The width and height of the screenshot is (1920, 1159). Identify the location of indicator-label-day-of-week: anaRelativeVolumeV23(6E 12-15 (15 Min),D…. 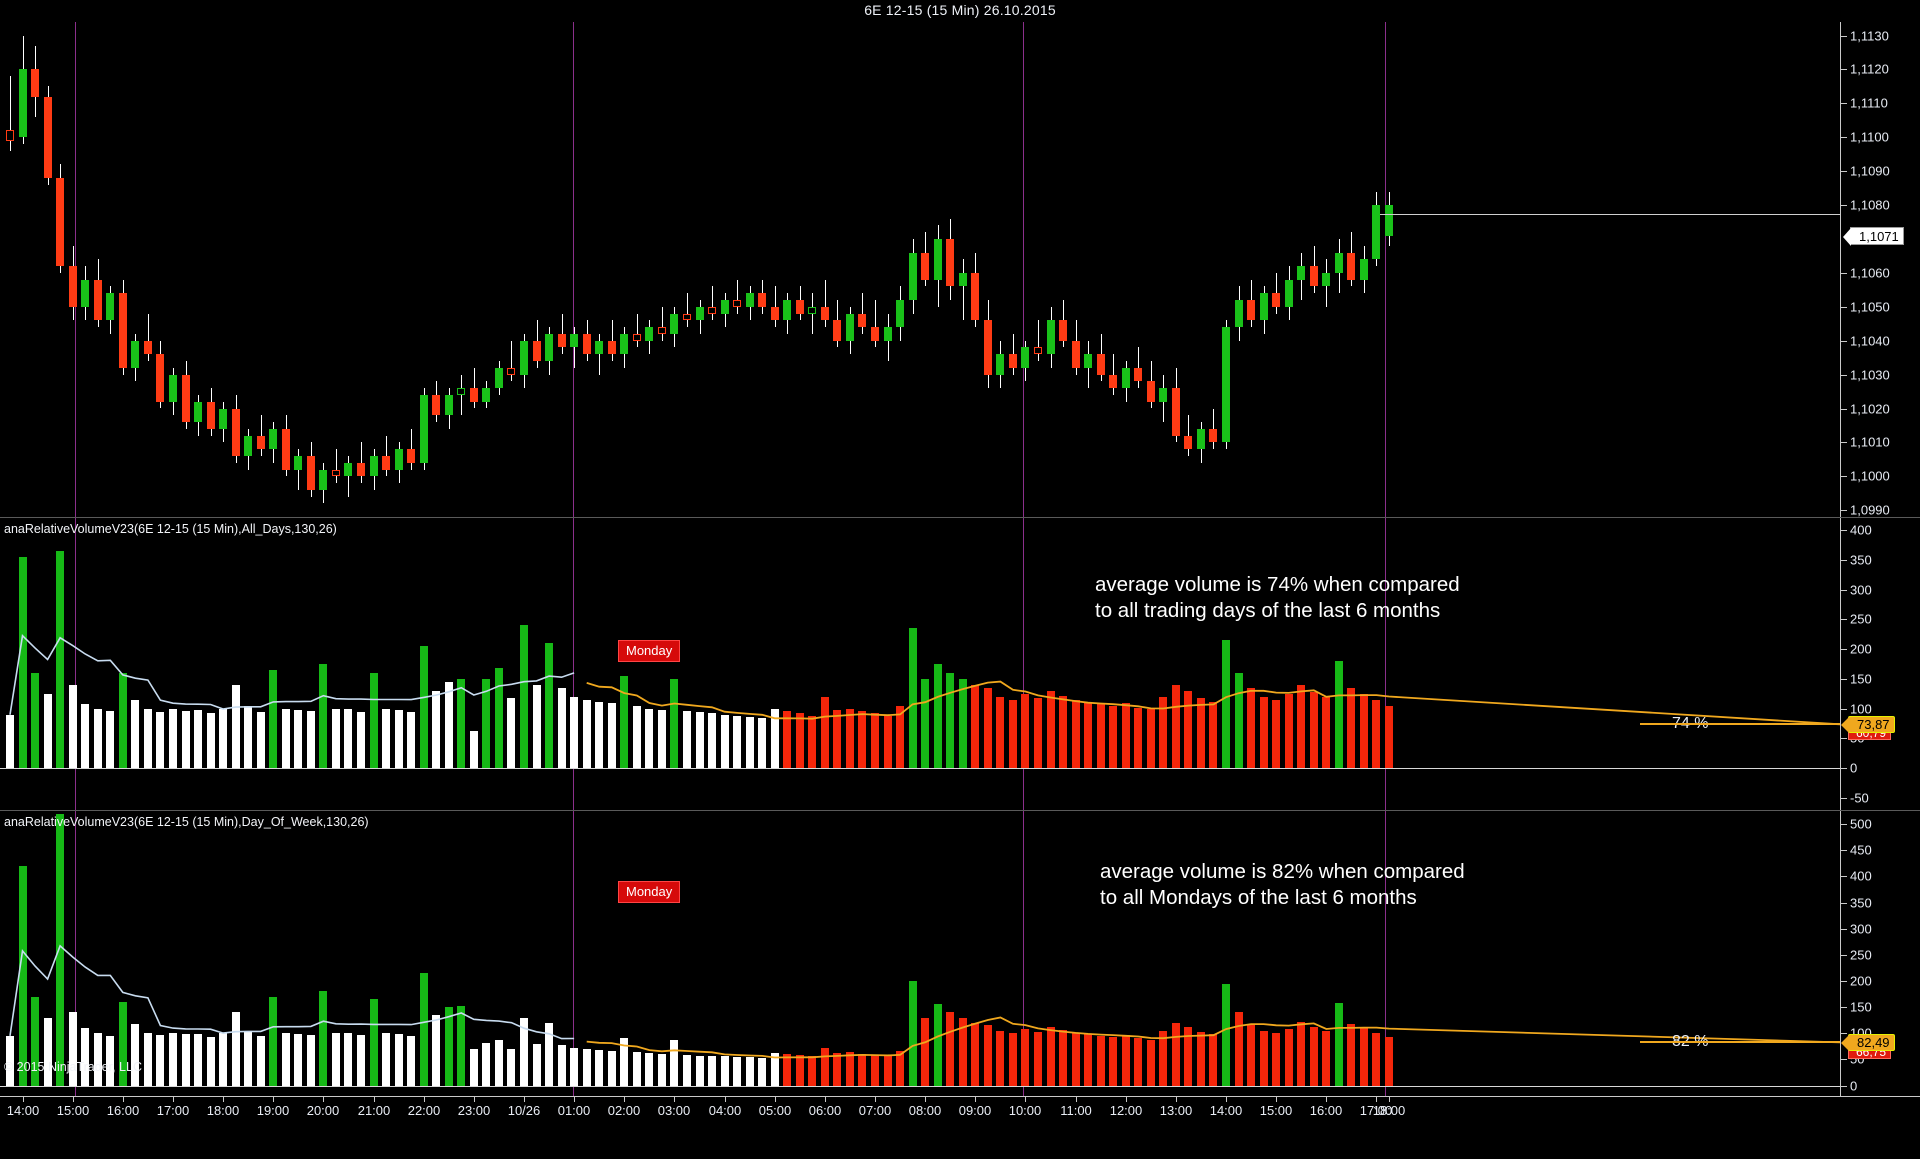
(186, 822).